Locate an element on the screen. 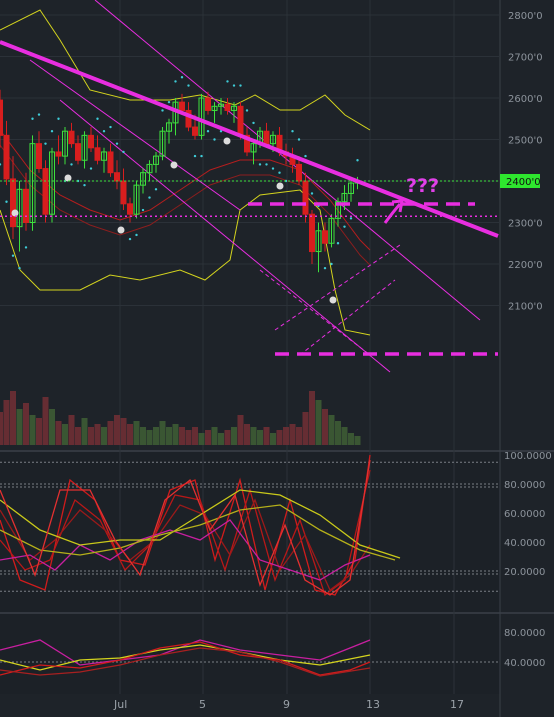  bollinger-upper is located at coordinates (185, 70).